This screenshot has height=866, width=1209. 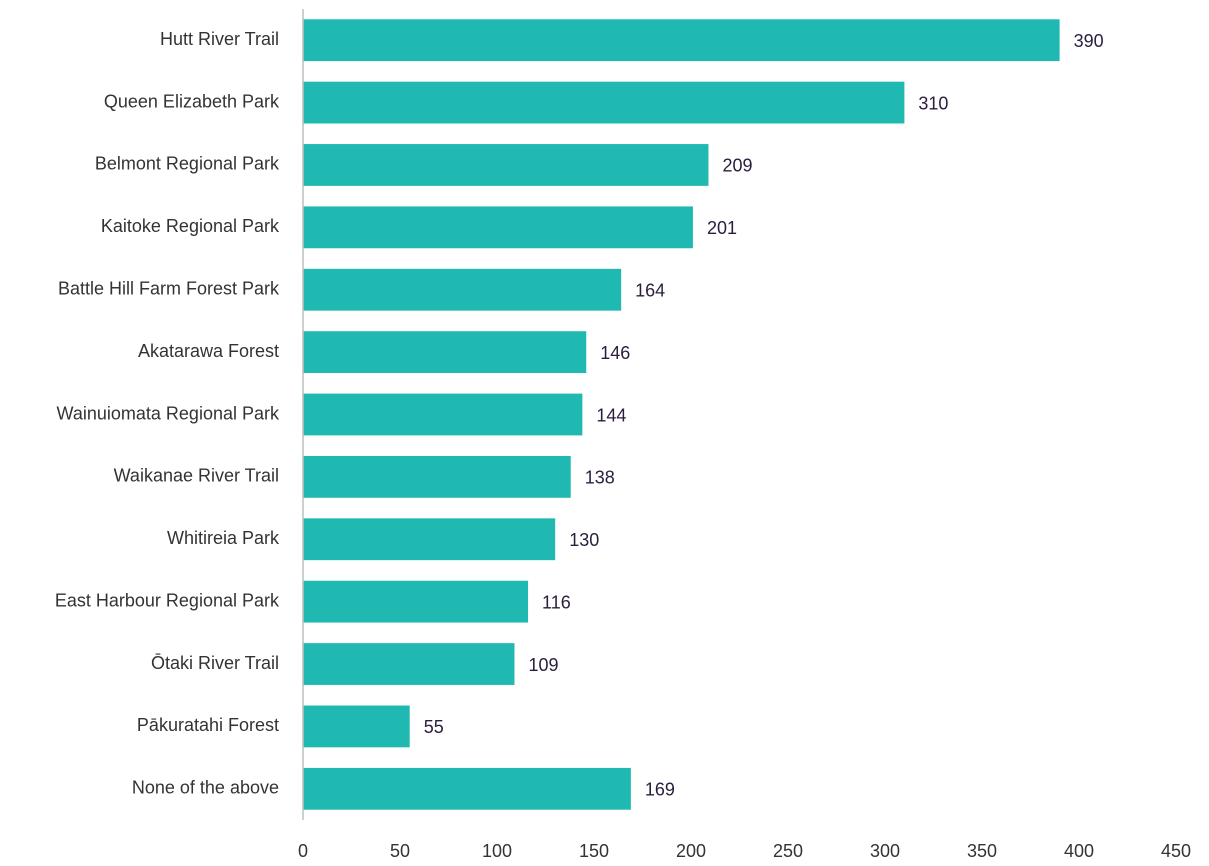 I want to click on y-tick-label: Kaitoke Regional Park, so click(x=190, y=226).